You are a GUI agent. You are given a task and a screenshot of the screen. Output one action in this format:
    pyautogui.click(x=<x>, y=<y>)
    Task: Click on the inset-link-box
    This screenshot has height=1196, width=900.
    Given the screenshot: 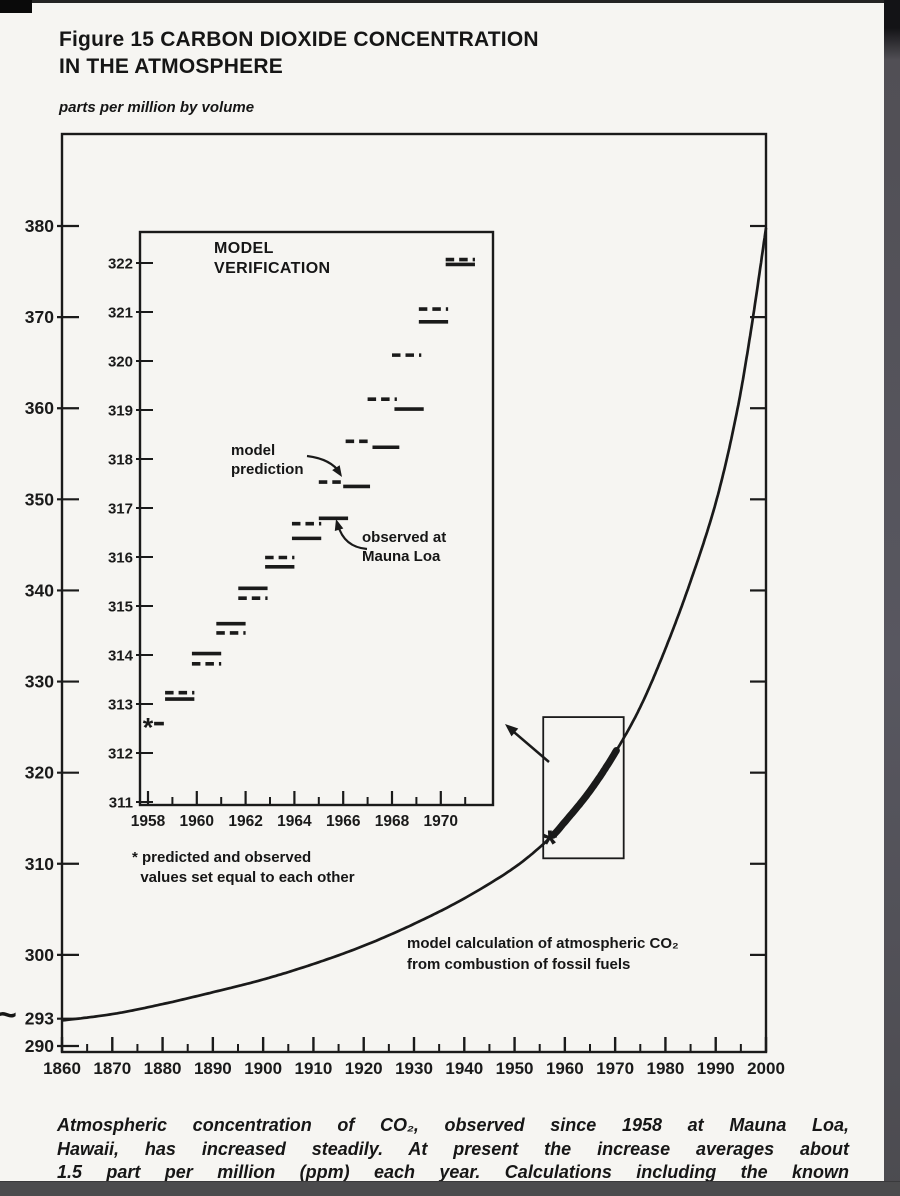 What is the action you would take?
    pyautogui.click(x=583, y=788)
    